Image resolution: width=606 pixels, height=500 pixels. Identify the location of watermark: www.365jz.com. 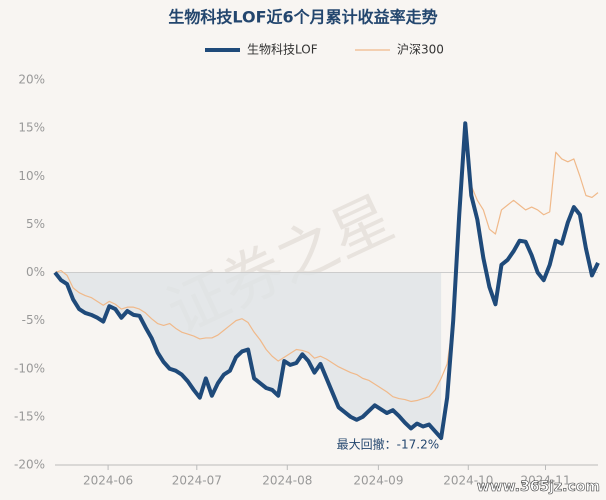
(538, 487).